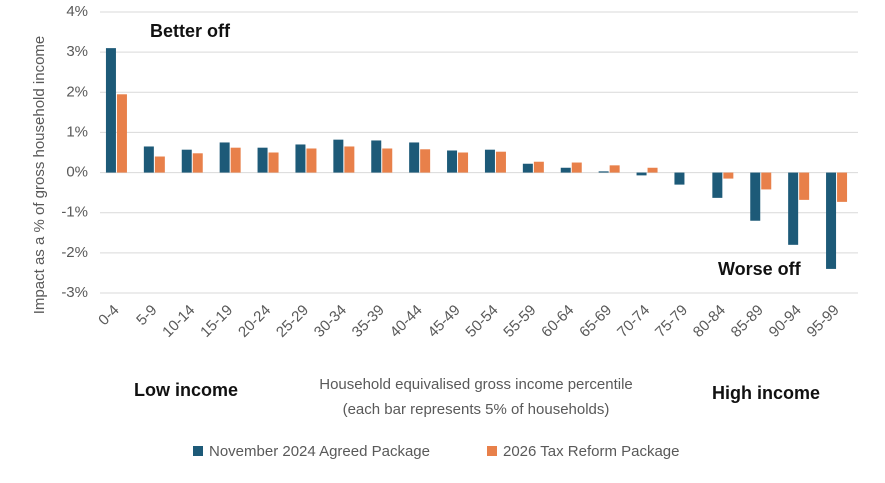 The height and width of the screenshot is (483, 885). What do you see at coordinates (216, 321) in the screenshot?
I see `x-tick-label: 15-19` at bounding box center [216, 321].